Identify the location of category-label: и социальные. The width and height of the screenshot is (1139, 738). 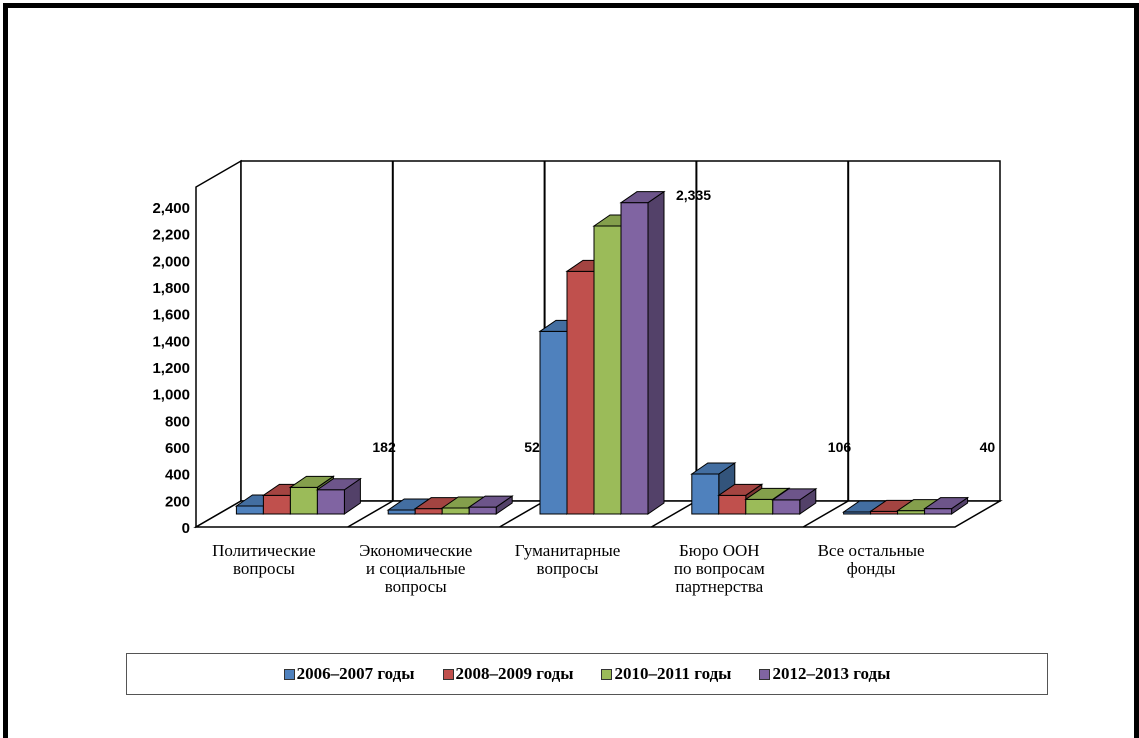
(416, 568).